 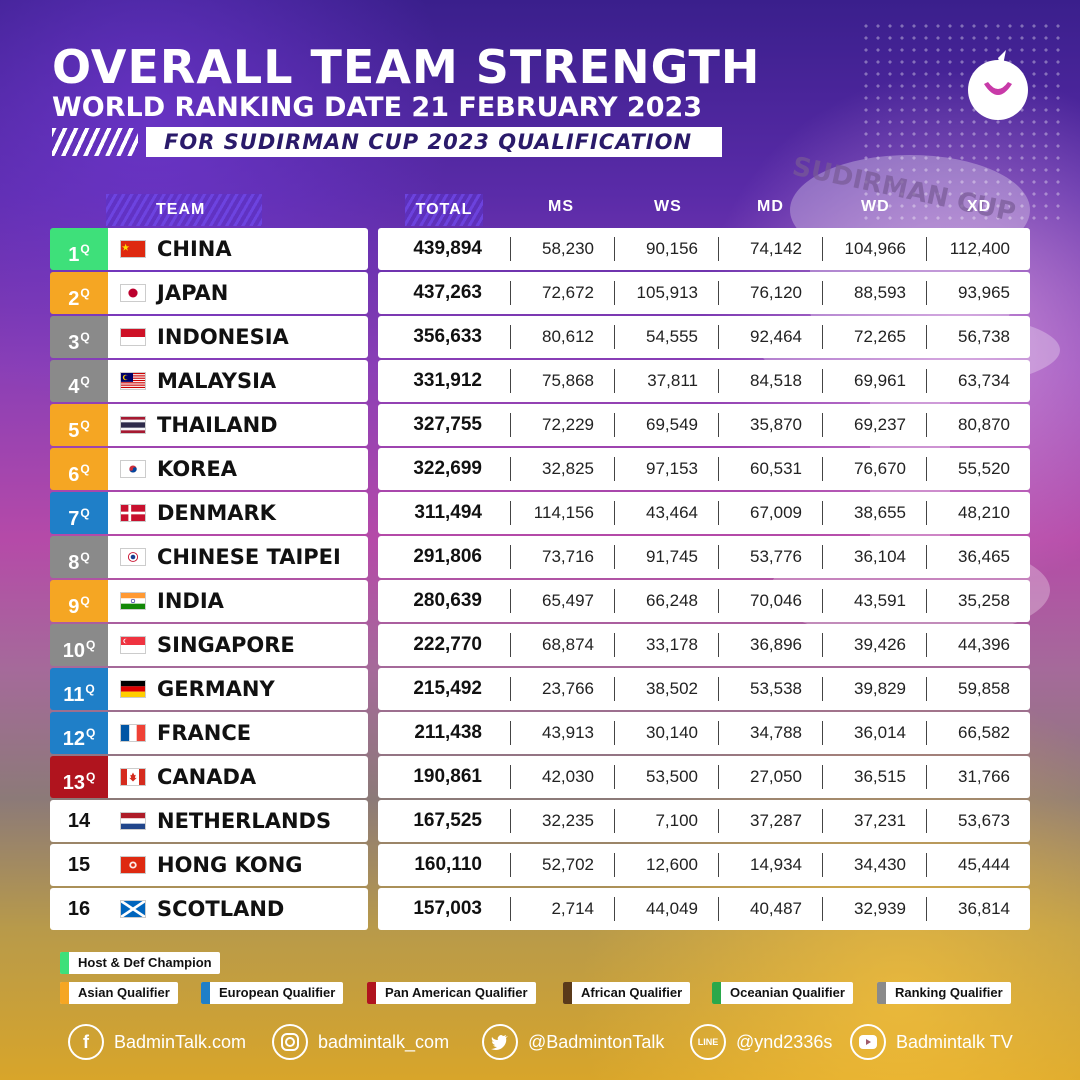 I want to click on badmintalk-logo-icon, so click(x=998, y=85).